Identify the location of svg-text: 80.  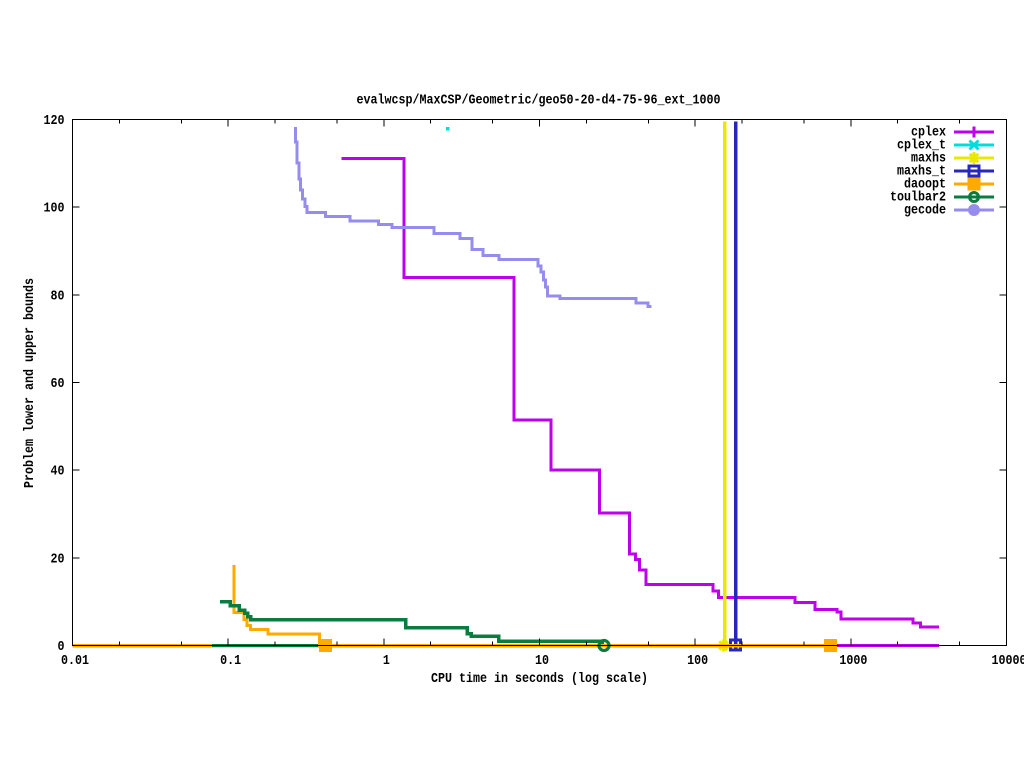
(58, 296).